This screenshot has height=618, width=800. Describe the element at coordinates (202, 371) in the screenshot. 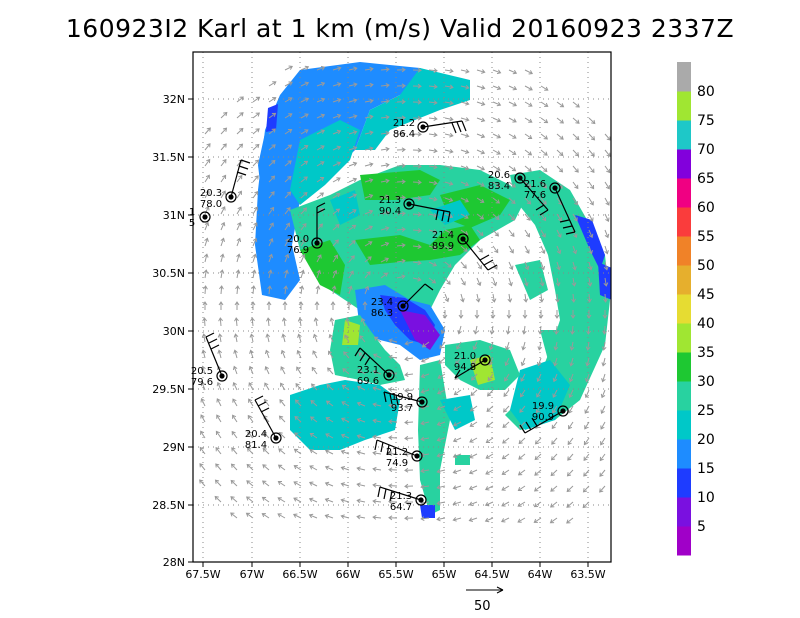

I see `station-speed: 20.5` at that location.